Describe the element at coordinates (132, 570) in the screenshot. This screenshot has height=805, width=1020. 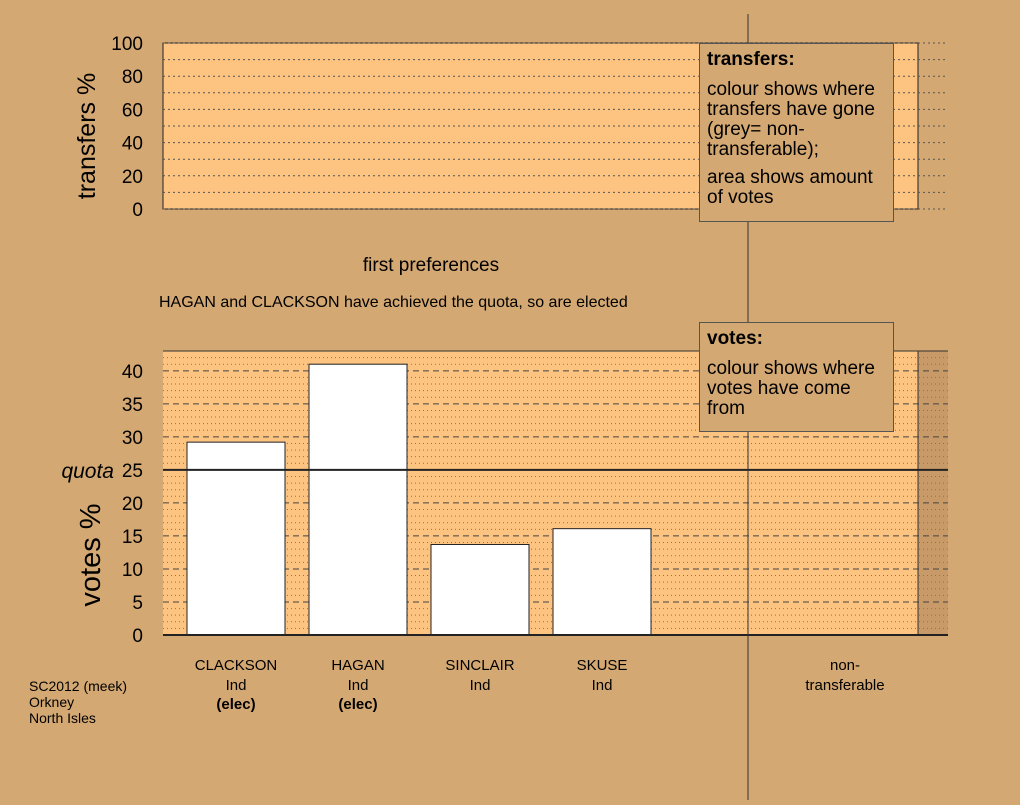
I see `votes-y-tick-label: 10` at that location.